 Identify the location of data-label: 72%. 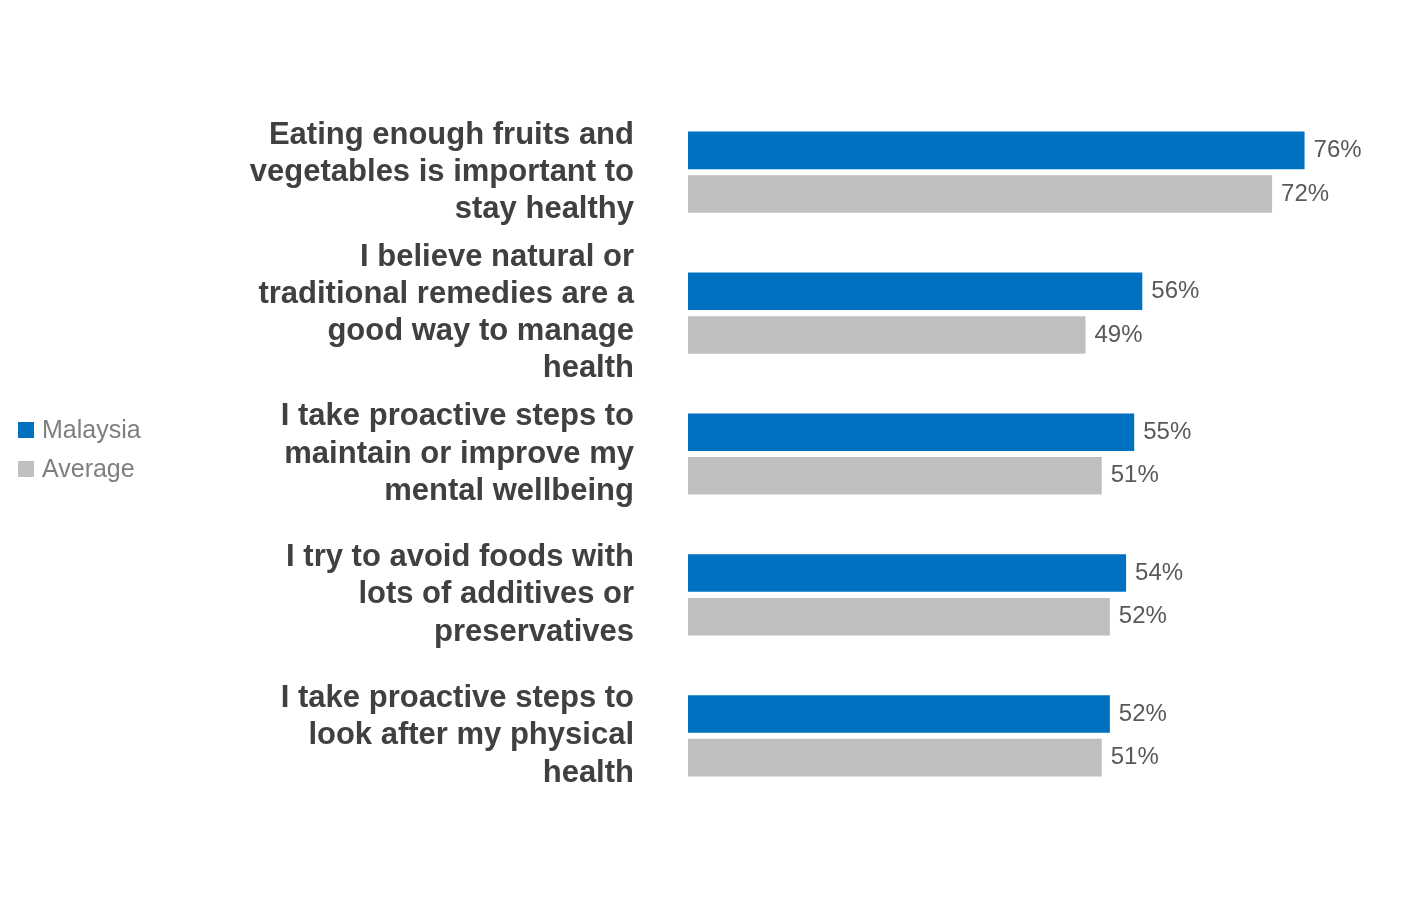
(1305, 192).